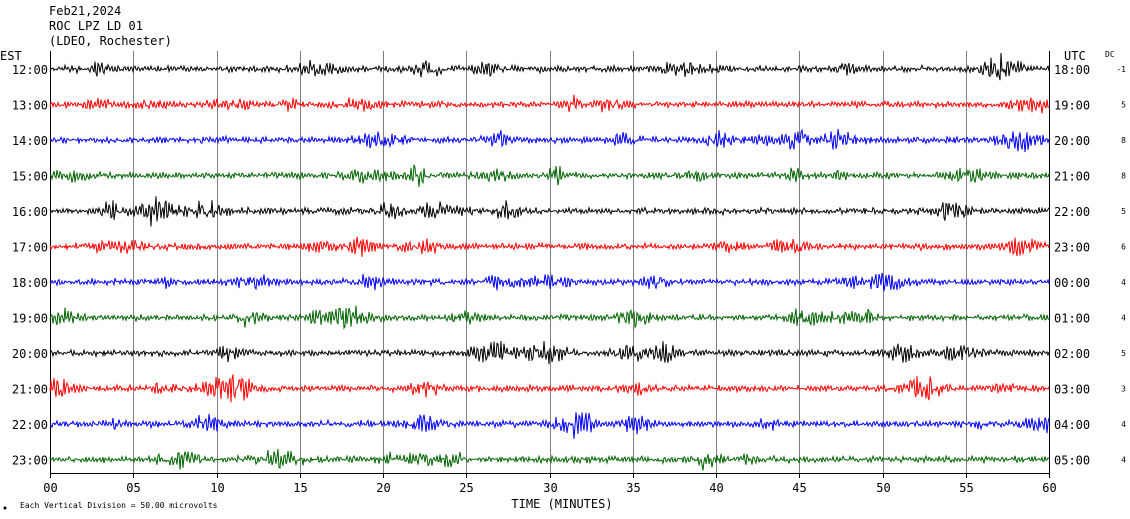  What do you see at coordinates (1121, 69) in the screenshot?
I see `dc-offset-label: -1` at bounding box center [1121, 69].